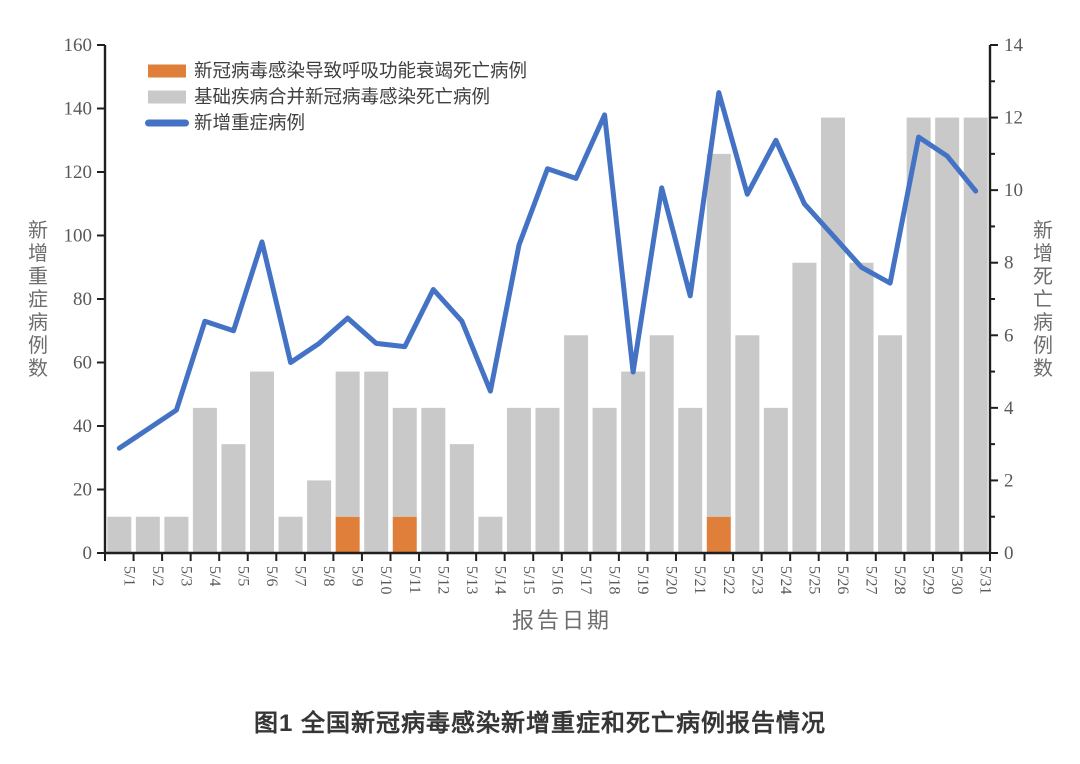 This screenshot has width=1080, height=764. I want to click on x-tick-label: 5/28, so click(899, 580).